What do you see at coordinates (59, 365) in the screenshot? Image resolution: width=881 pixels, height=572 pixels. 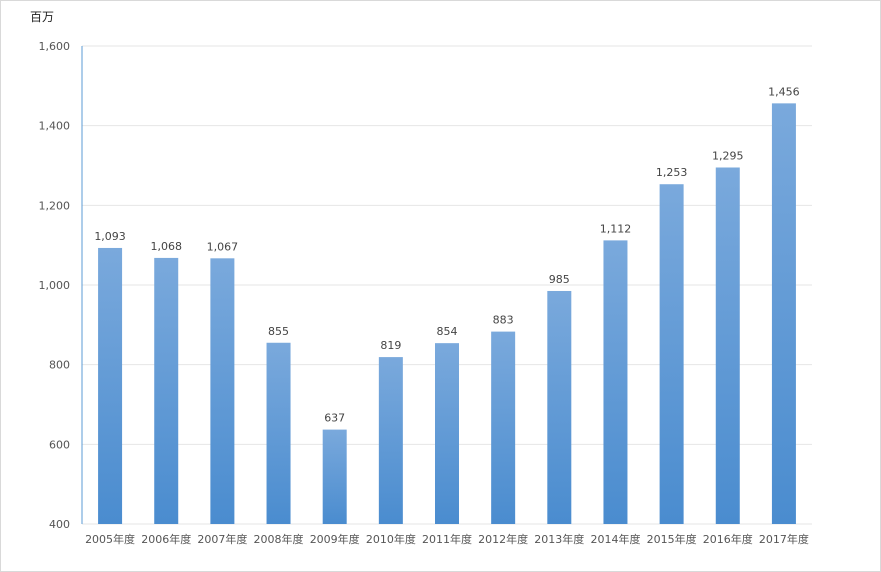 I see `y-tick-label: 800` at bounding box center [59, 365].